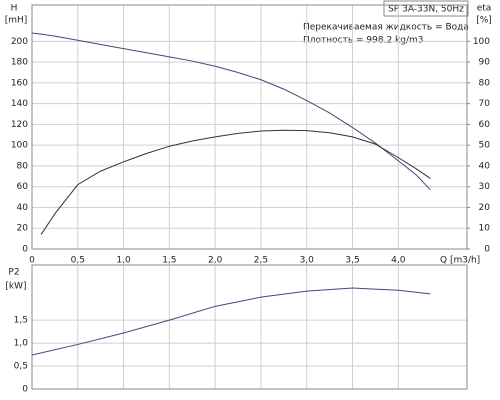 The width and height of the screenshot is (500, 400). Describe the element at coordinates (485, 83) in the screenshot. I see `y2-tick-label: 80` at that location.